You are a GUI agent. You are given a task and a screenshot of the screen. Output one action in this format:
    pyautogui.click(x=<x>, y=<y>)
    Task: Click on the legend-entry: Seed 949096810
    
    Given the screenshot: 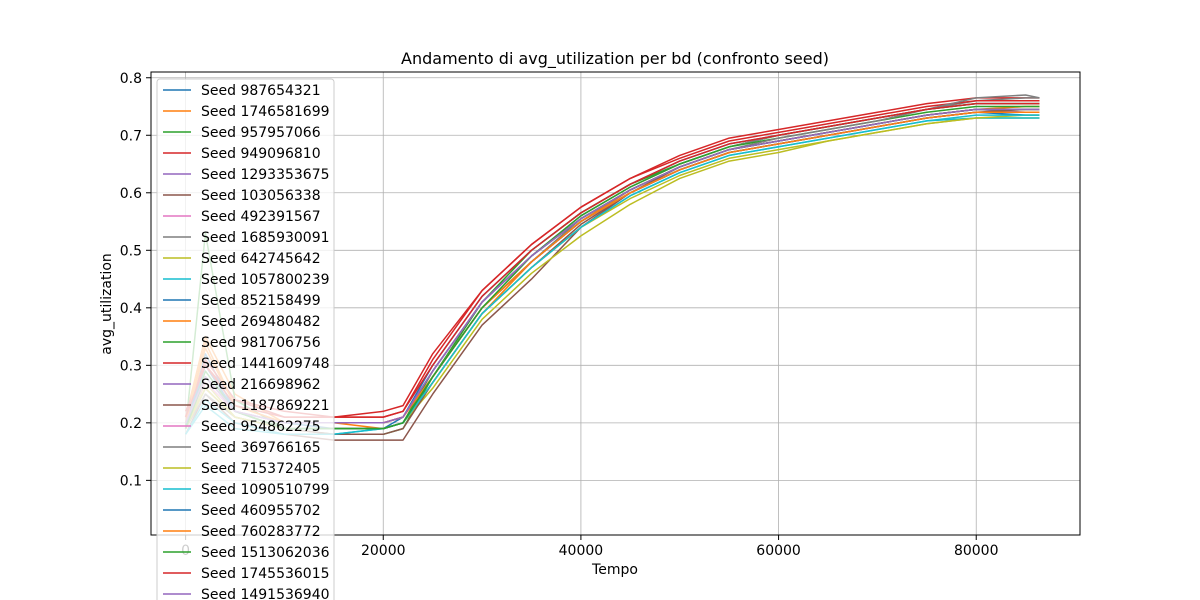 What is the action you would take?
    pyautogui.click(x=242, y=154)
    